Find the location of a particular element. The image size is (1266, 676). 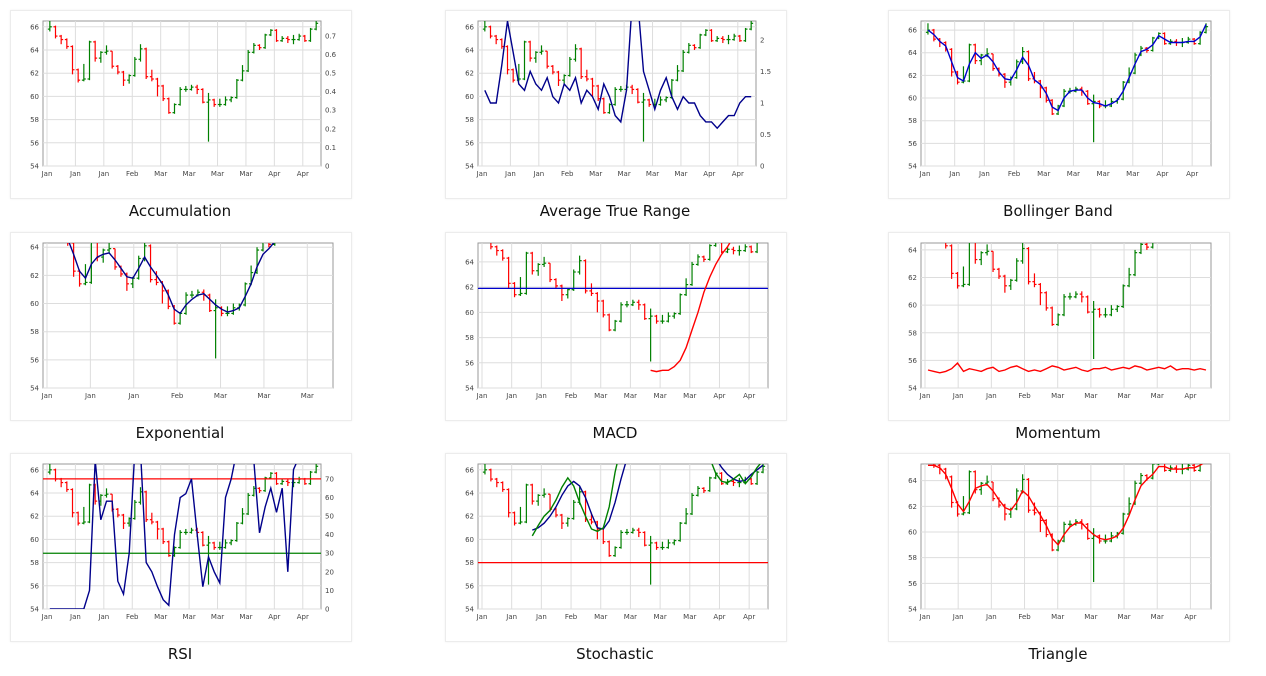

chart-card-triangle: 54 56 58 60 62 64 Jan Jan Jan Feb Mar Mar Mar Mar Apr is located at coordinates (1059, 547).